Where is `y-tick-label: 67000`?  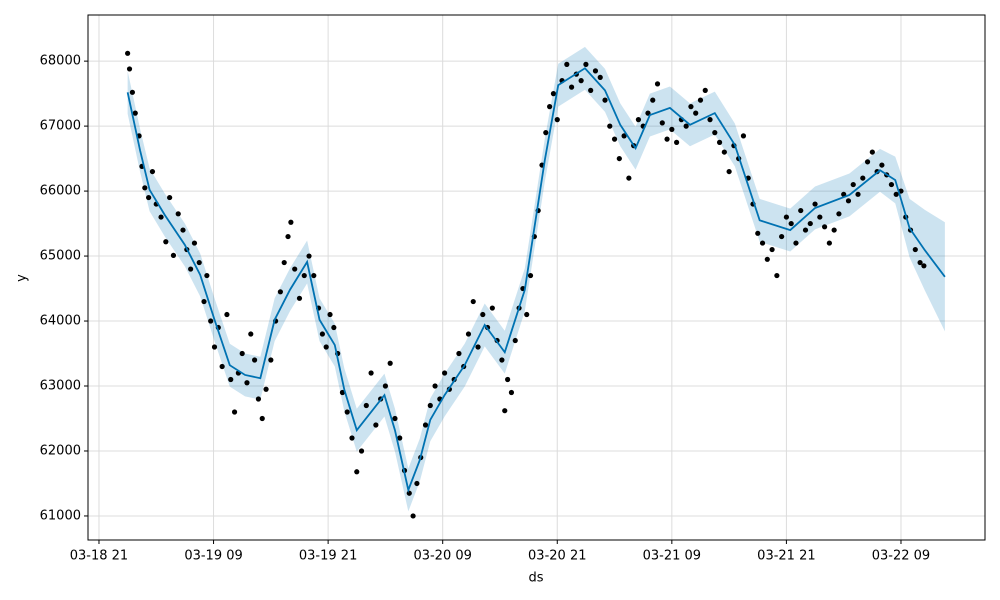
y-tick-label: 67000 is located at coordinates (60, 126).